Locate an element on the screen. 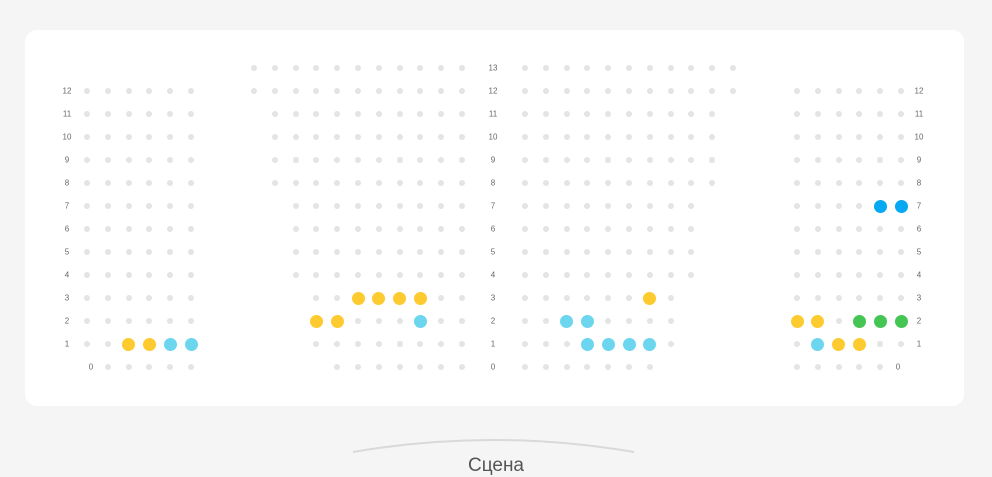 This screenshot has height=477, width=992. seat-green is located at coordinates (901, 321).